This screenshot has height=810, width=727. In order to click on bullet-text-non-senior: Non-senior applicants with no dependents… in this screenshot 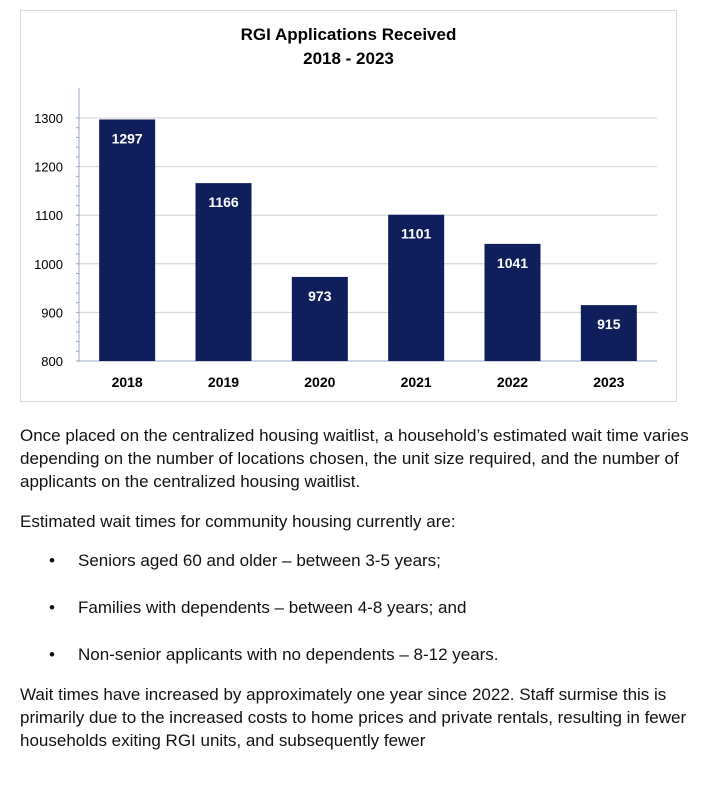, I will do `click(288, 654)`.